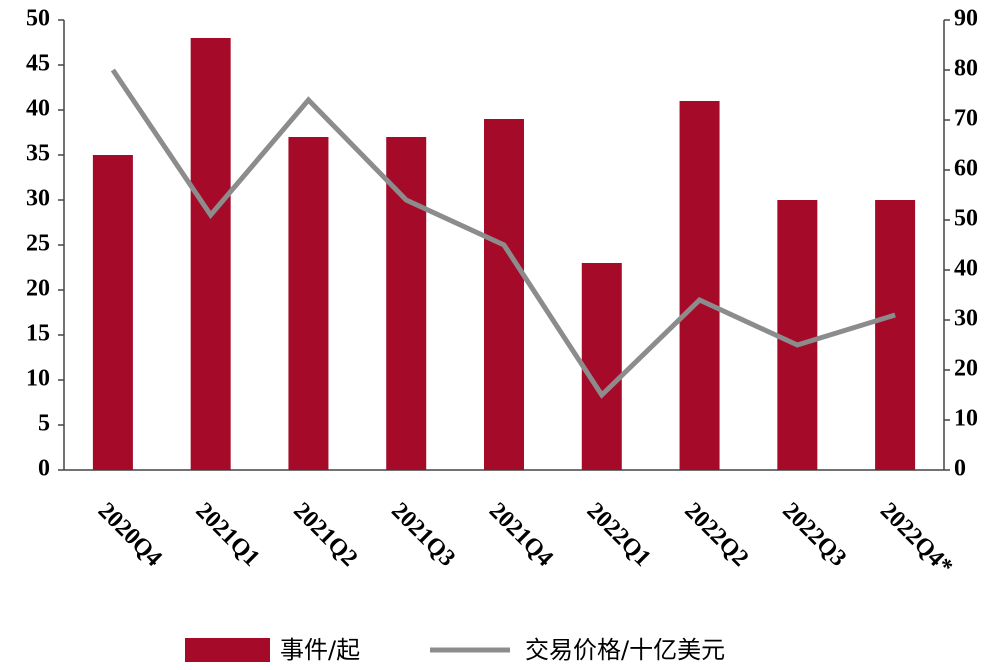 The image size is (1002, 670). Describe the element at coordinates (960, 469) in the screenshot. I see `y2-tick-label: 0` at that location.